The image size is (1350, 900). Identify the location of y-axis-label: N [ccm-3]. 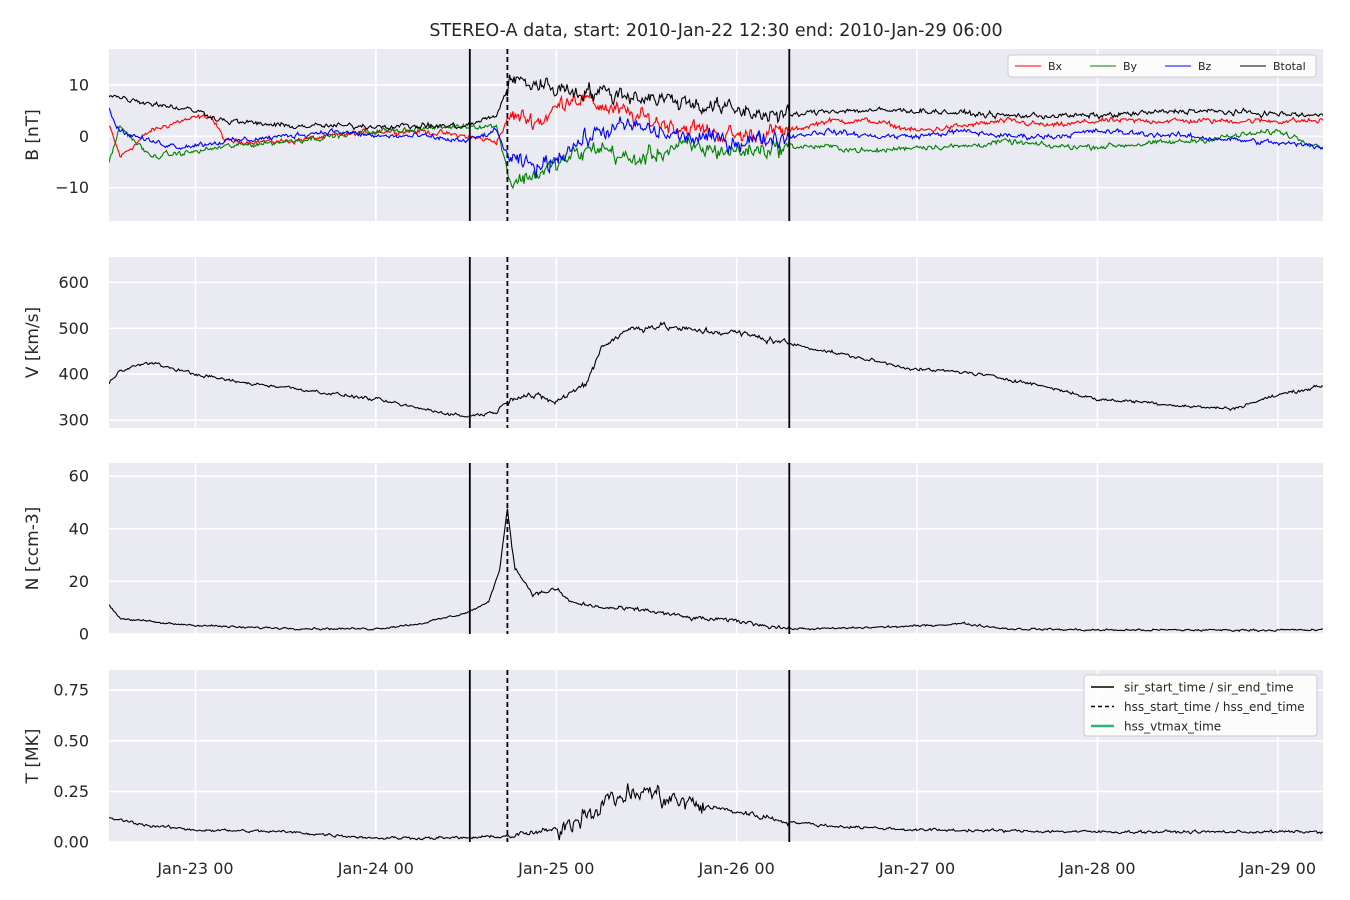
(33, 549).